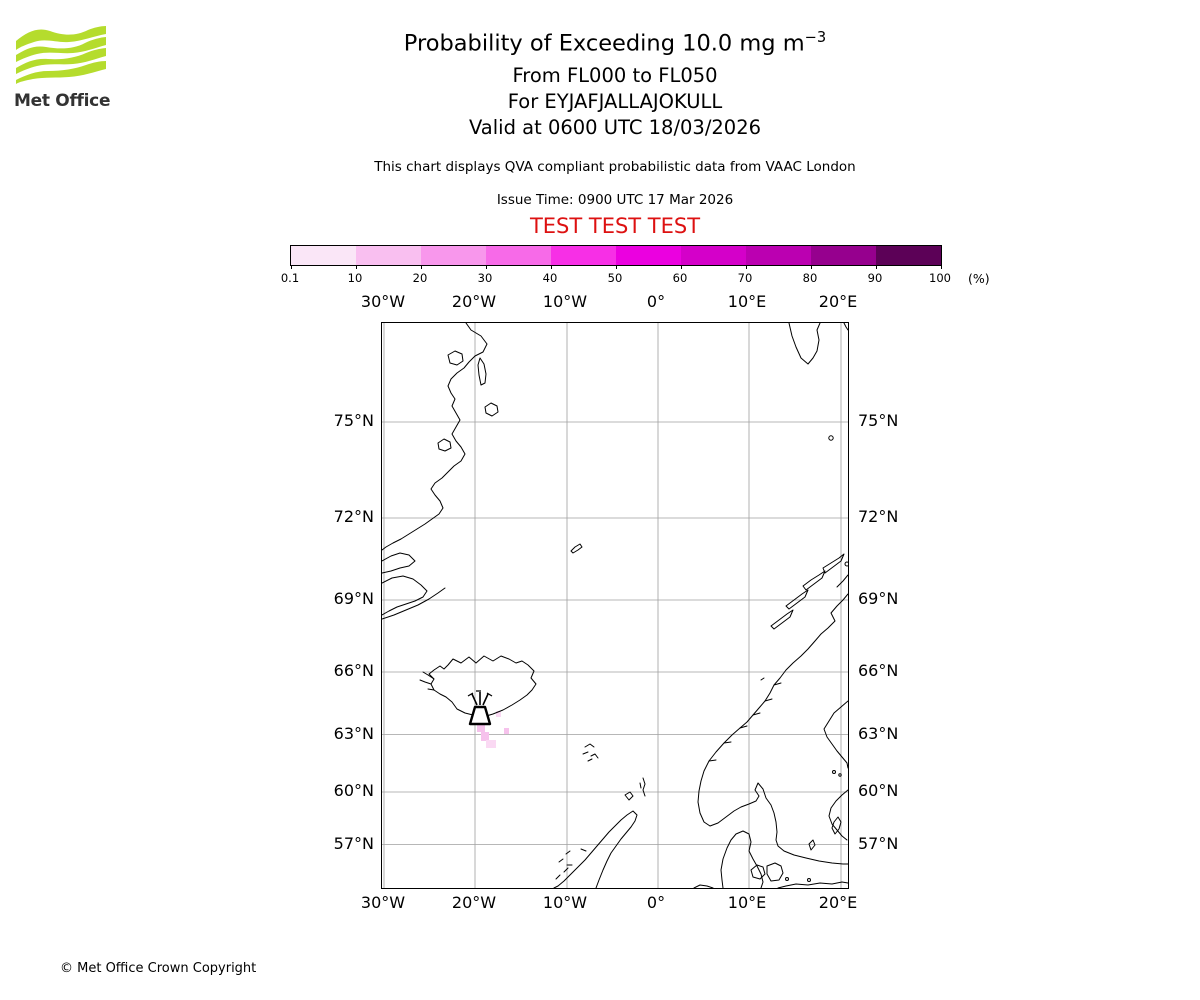 The width and height of the screenshot is (1200, 1000). Describe the element at coordinates (435, 437) in the screenshot. I see `greenland-coast` at that location.